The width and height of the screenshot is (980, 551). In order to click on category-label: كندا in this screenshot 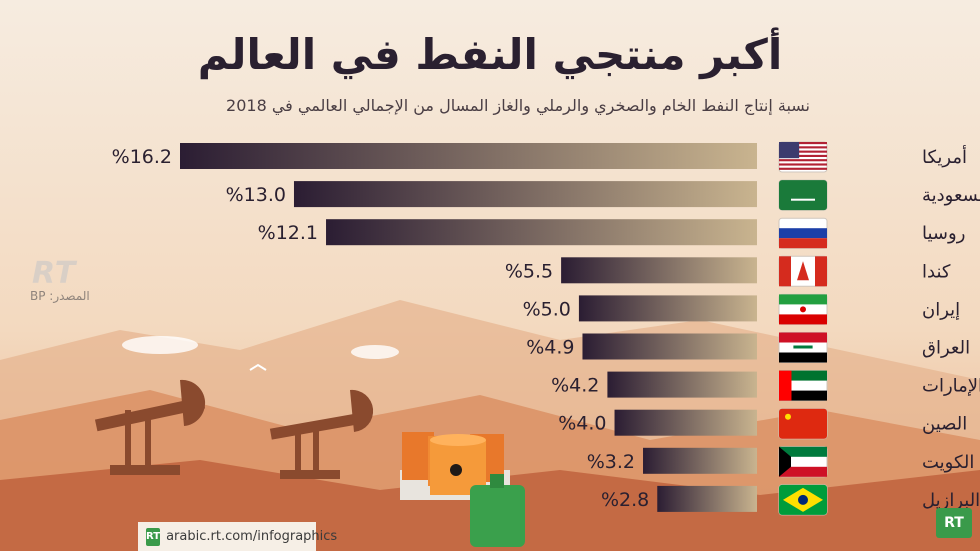, I will do `click(936, 271)`.